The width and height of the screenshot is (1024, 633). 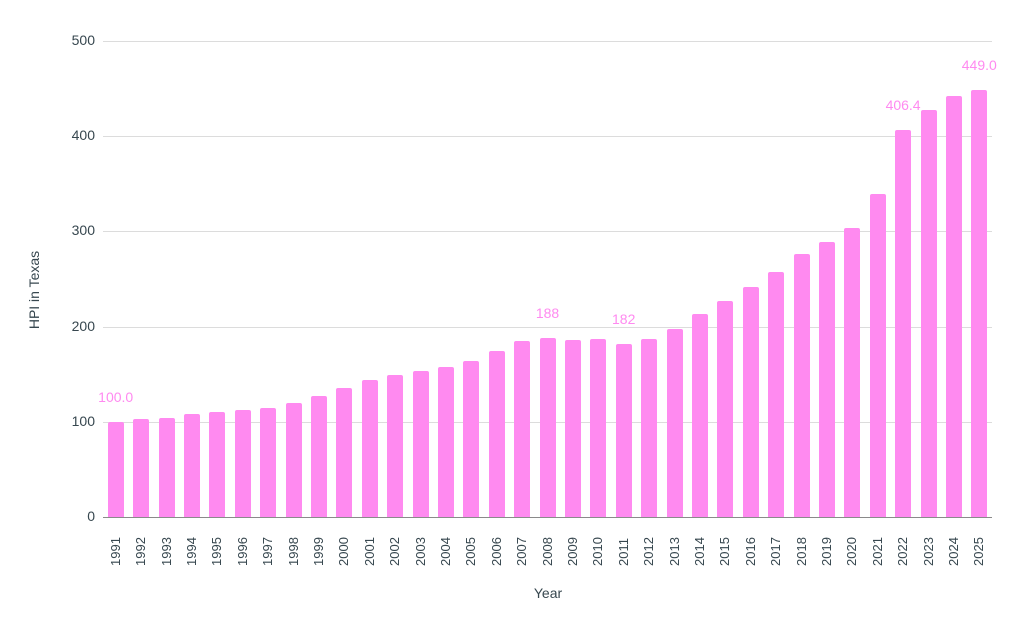 What do you see at coordinates (445, 442) in the screenshot?
I see `bar-2004` at bounding box center [445, 442].